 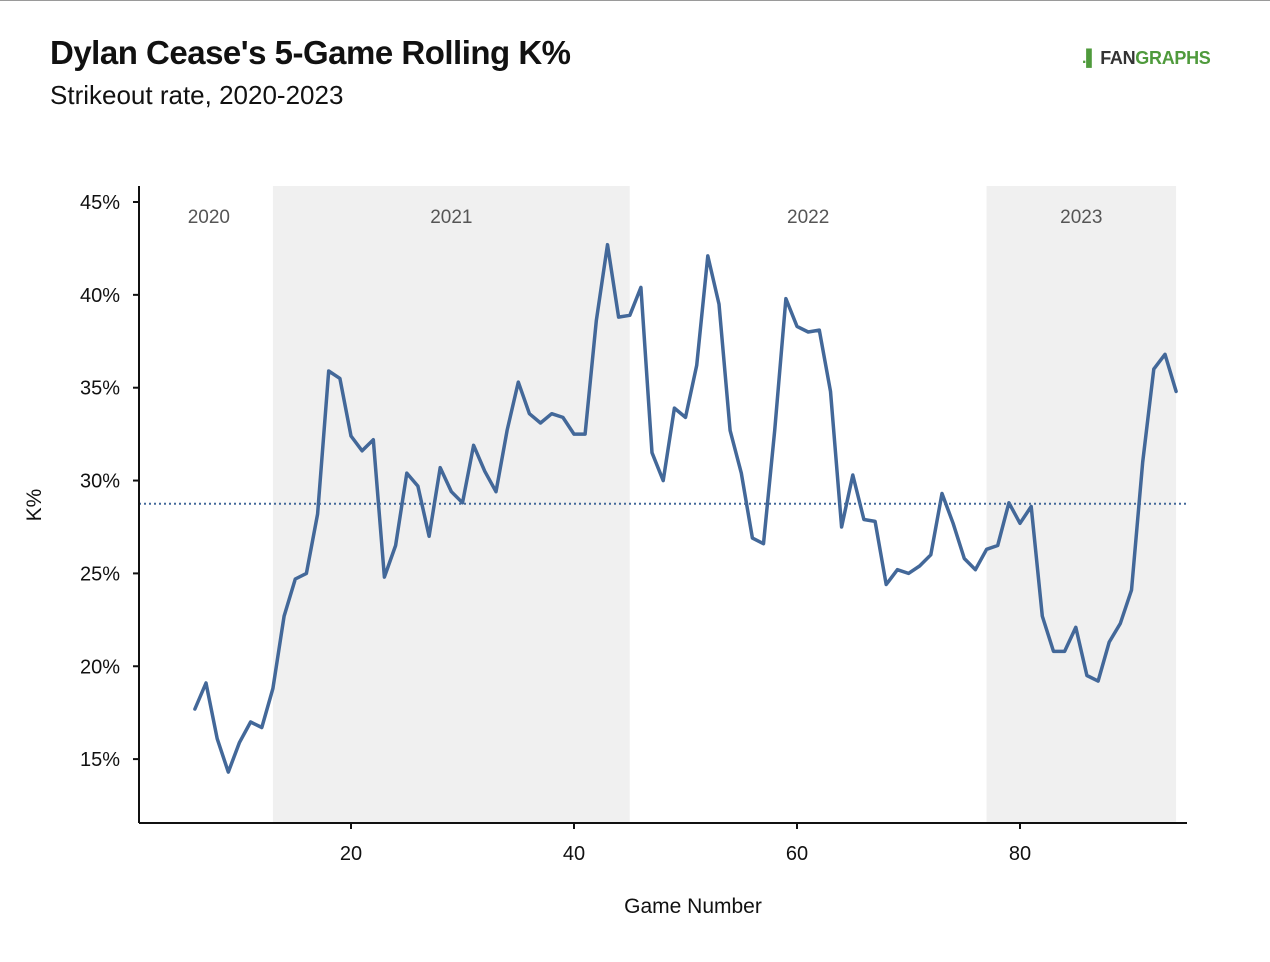 What do you see at coordinates (100, 389) in the screenshot?
I see `y-tick-label-35: 35%` at bounding box center [100, 389].